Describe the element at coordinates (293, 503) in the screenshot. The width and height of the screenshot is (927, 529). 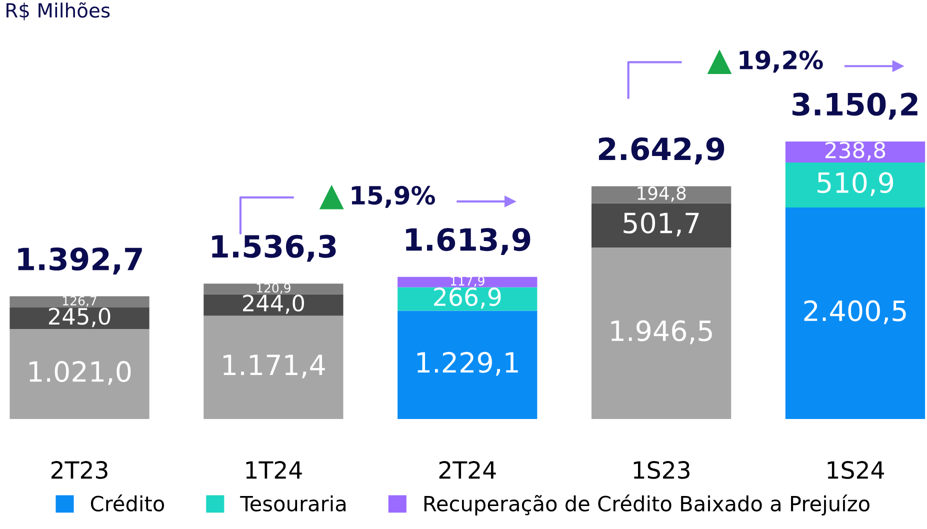
I see `legend-label: Tesouraria` at that location.